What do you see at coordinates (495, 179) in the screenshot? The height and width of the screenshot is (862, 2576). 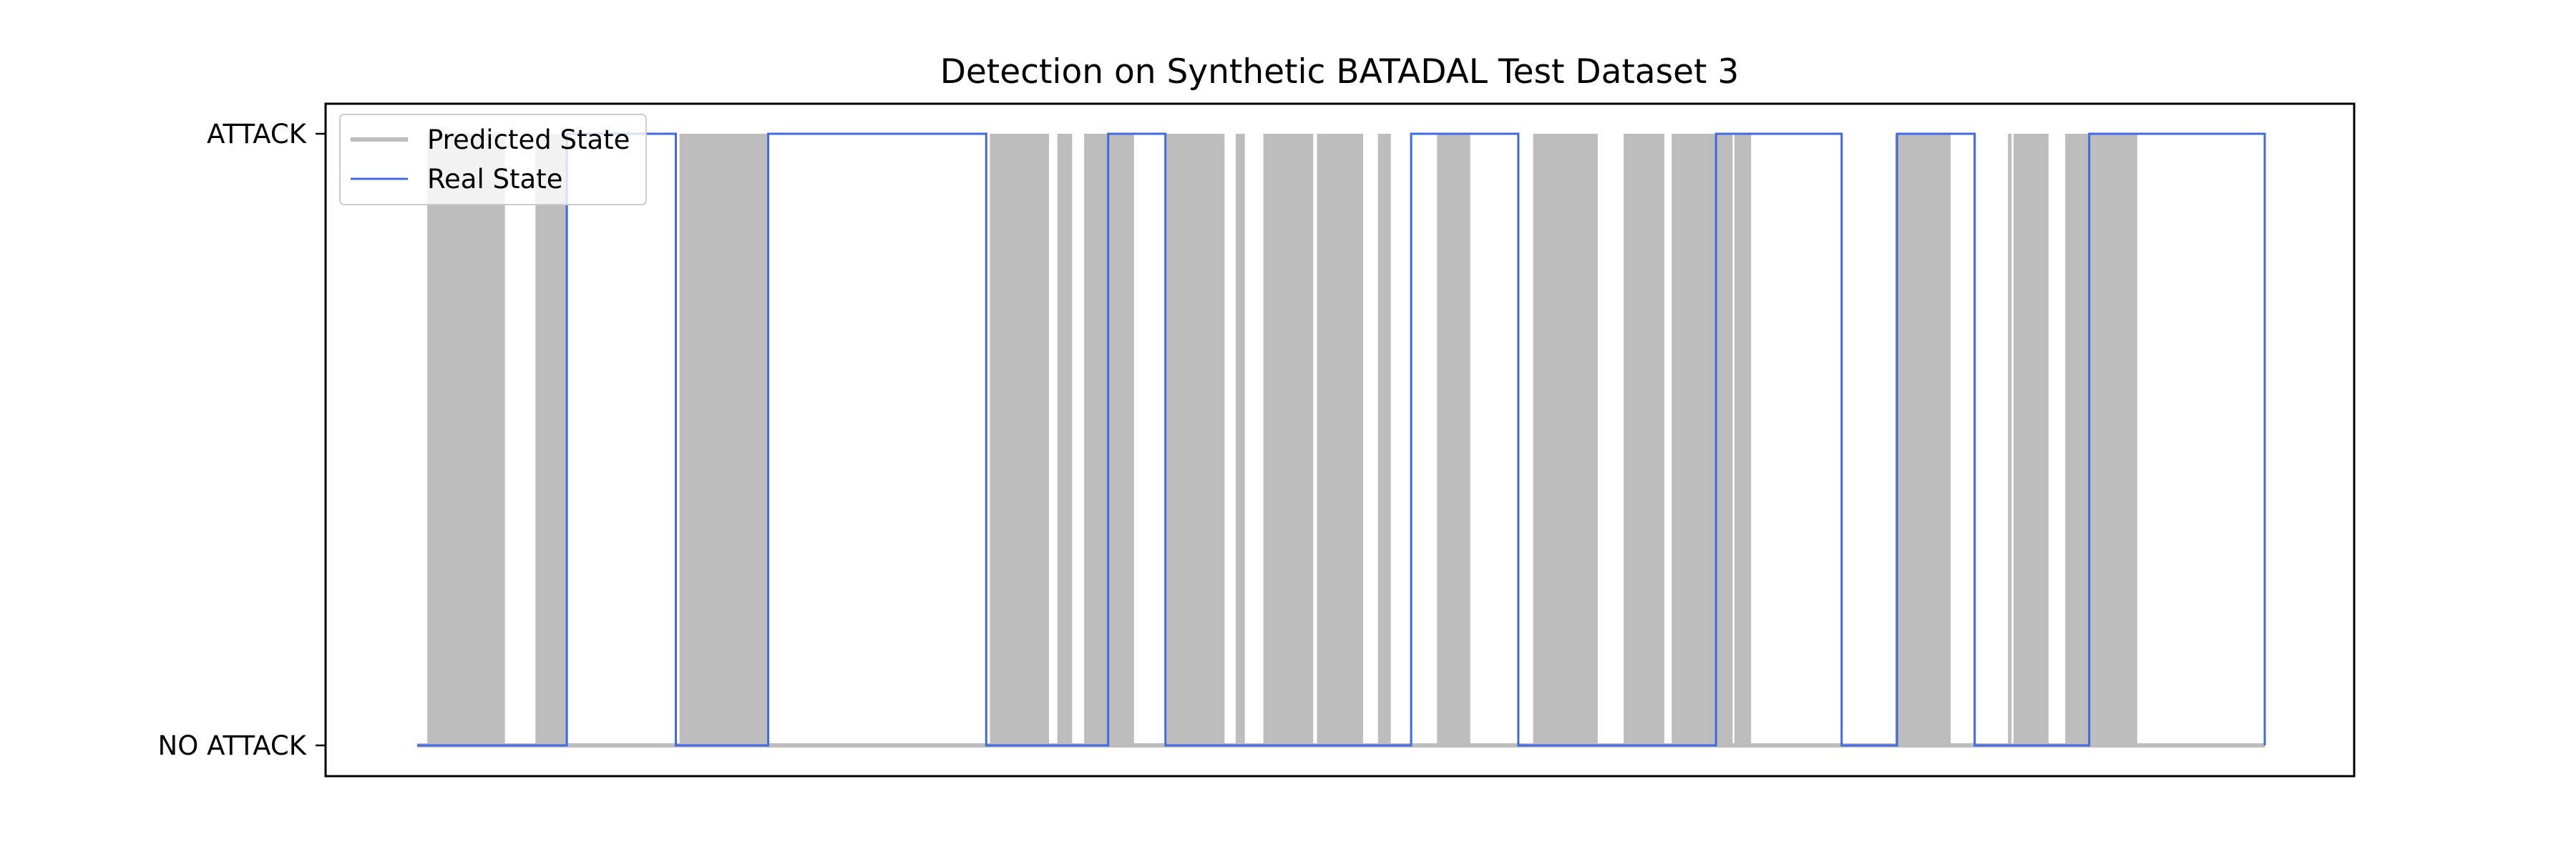 I see `legend-label-real: Real State` at bounding box center [495, 179].